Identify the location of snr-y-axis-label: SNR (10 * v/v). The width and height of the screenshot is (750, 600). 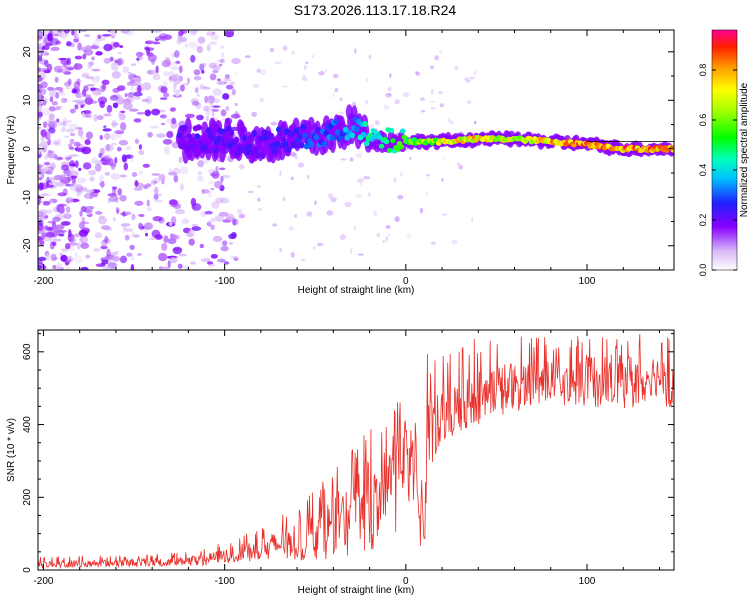
(11, 450).